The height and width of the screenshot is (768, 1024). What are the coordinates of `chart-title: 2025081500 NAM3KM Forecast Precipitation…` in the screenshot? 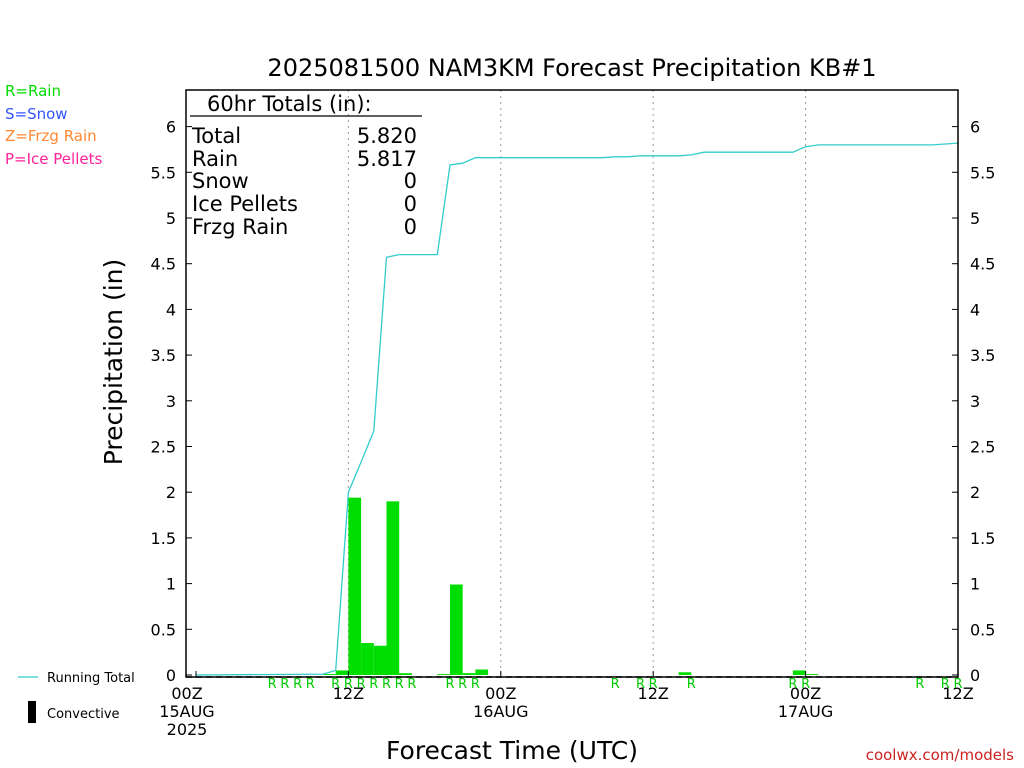 It's located at (571, 68).